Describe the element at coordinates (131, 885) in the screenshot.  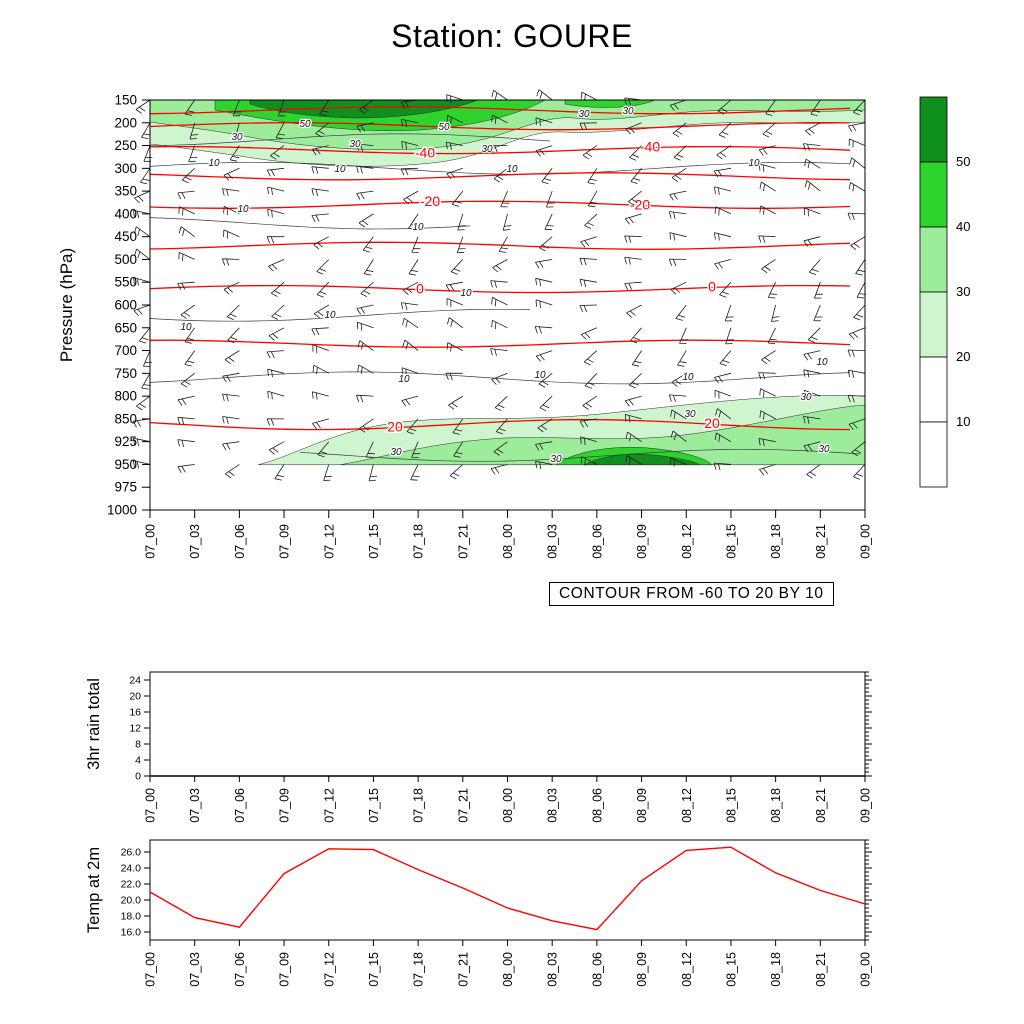
I see `y-tick-label: 22.0` at that location.